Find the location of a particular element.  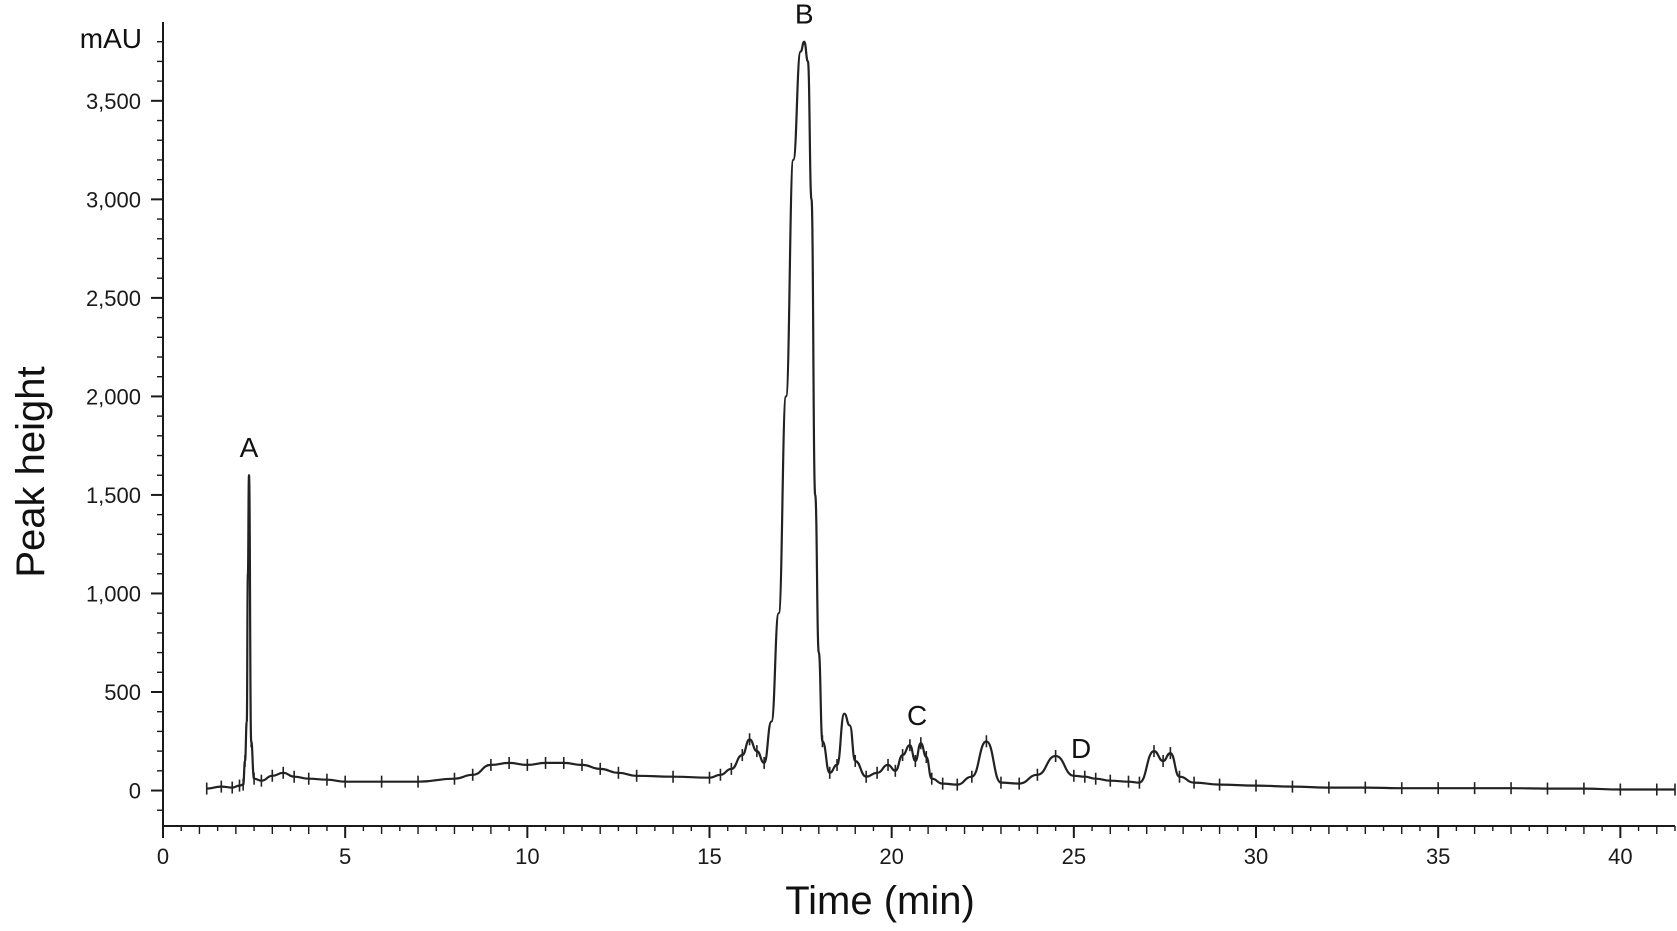

y-tick-label: 0 is located at coordinates (135, 791).